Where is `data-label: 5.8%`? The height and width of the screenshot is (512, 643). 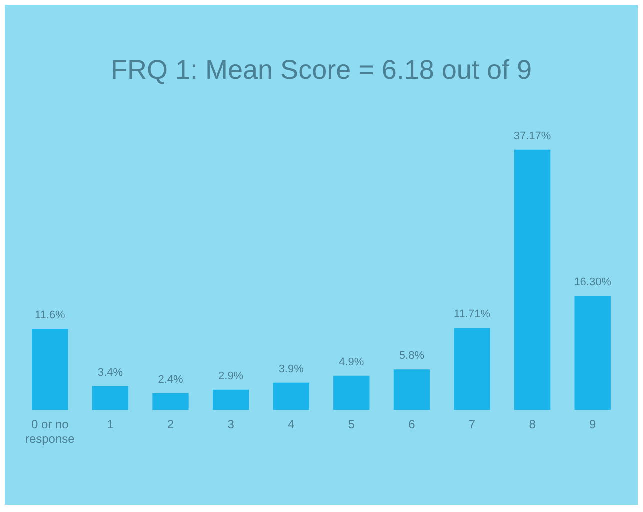 data-label: 5.8% is located at coordinates (412, 356).